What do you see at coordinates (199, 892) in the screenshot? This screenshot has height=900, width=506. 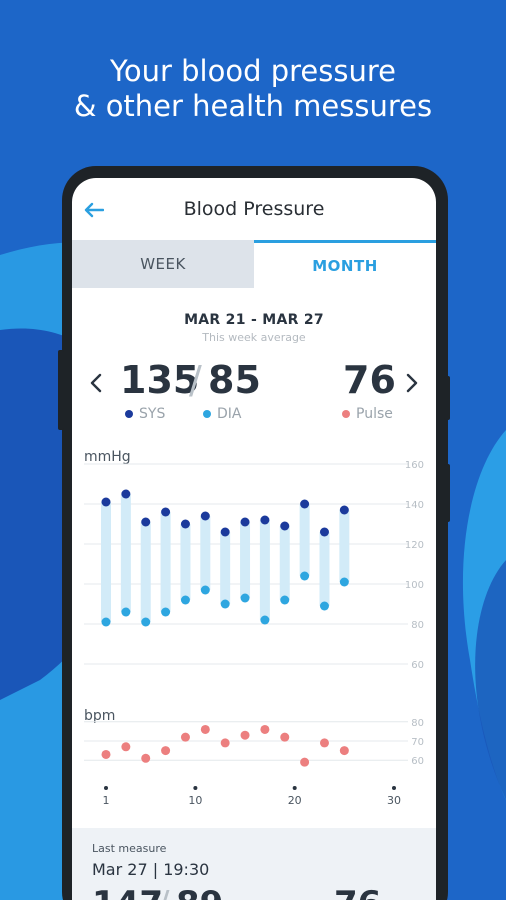 I see `last-dia-value: 89` at bounding box center [199, 892].